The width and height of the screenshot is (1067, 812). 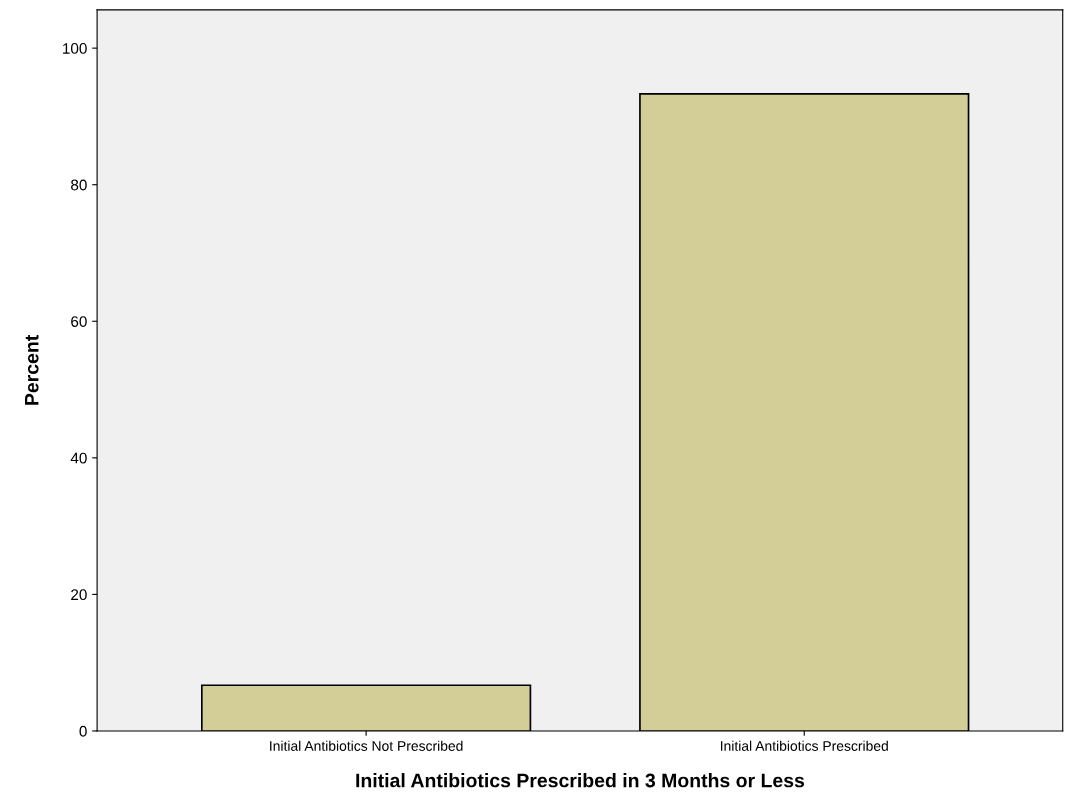 What do you see at coordinates (366, 745) in the screenshot?
I see `x-tick-label: Initial Antibiotics Not Prescribed` at bounding box center [366, 745].